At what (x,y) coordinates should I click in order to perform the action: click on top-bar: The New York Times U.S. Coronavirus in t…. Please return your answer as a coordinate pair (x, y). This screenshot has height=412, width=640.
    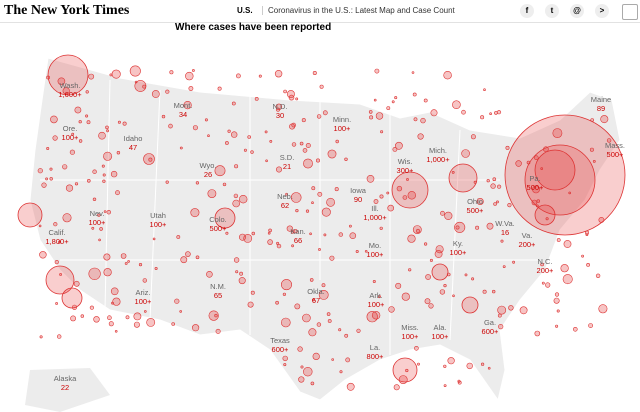
    Looking at the image, I should click on (320, 11).